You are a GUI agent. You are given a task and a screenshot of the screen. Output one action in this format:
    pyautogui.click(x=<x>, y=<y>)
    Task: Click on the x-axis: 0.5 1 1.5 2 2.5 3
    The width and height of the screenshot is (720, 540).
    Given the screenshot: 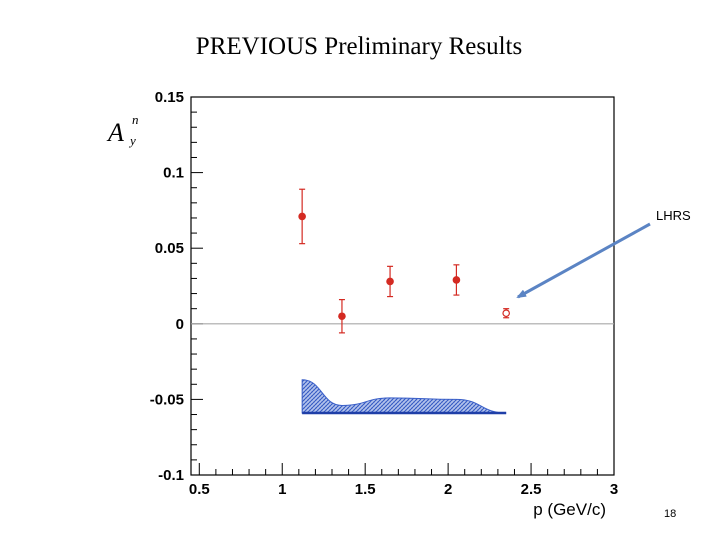 What is the action you would take?
    pyautogui.click(x=403, y=480)
    